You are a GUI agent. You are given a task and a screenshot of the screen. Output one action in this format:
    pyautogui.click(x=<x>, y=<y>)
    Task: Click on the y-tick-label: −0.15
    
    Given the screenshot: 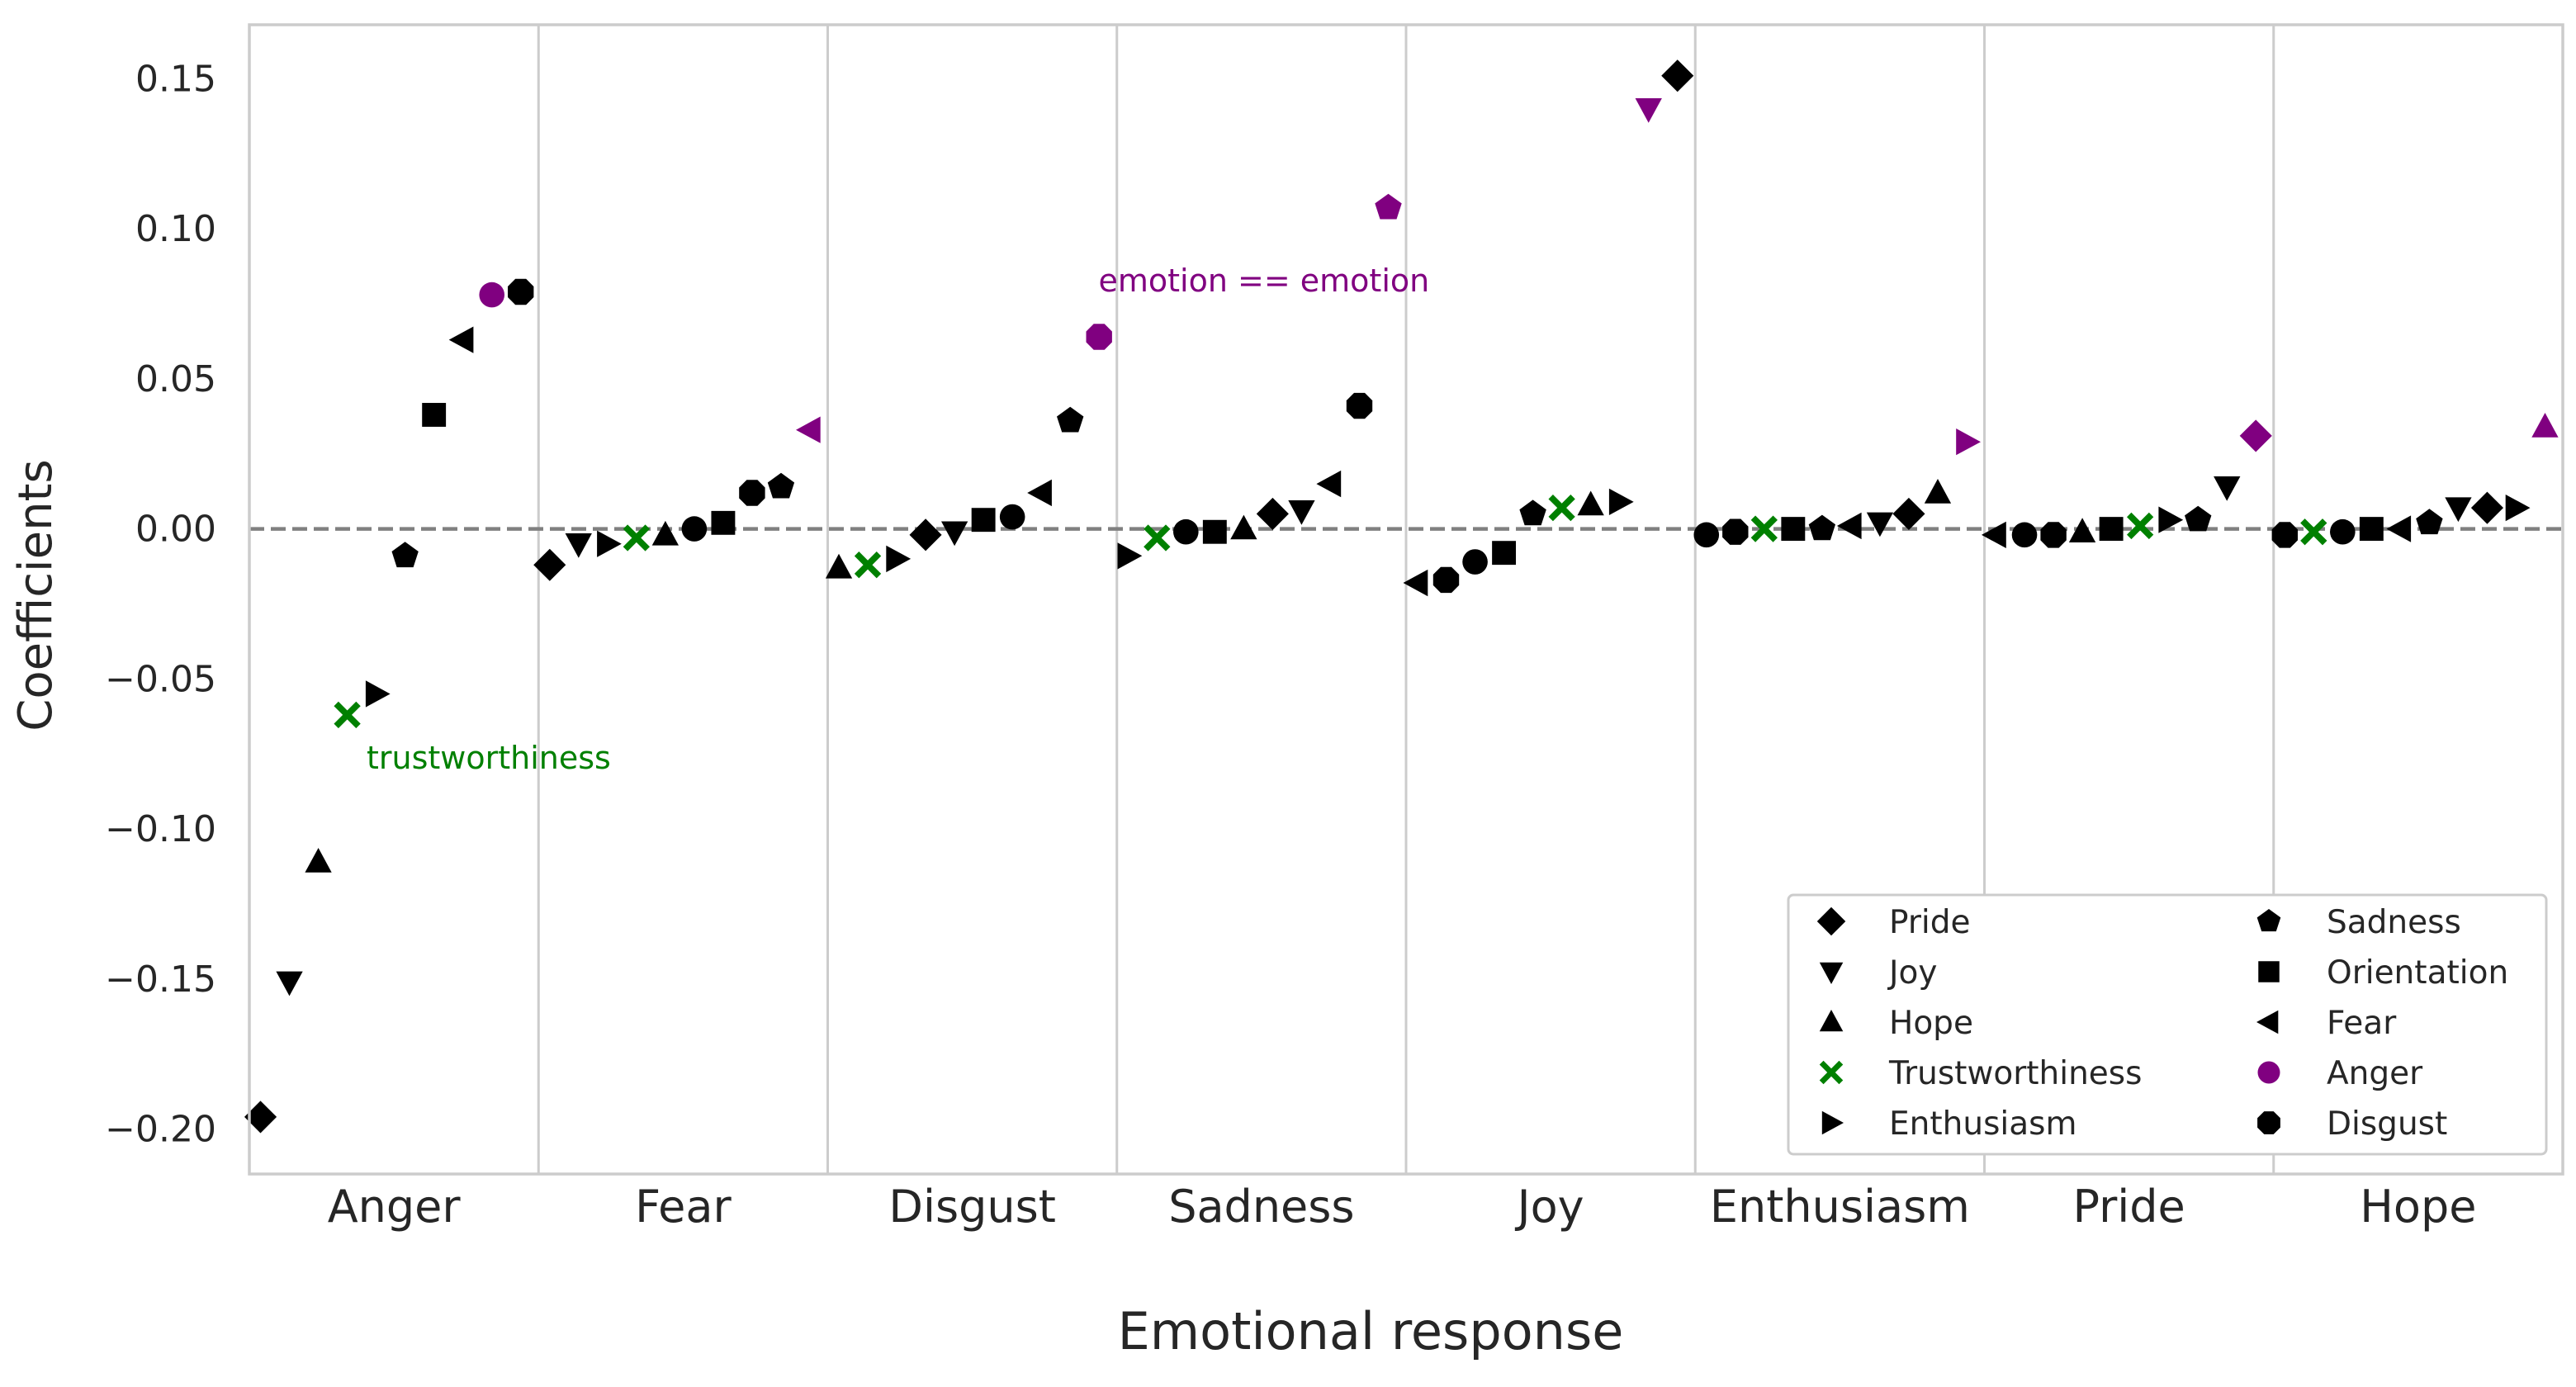 What is the action you would take?
    pyautogui.click(x=160, y=980)
    